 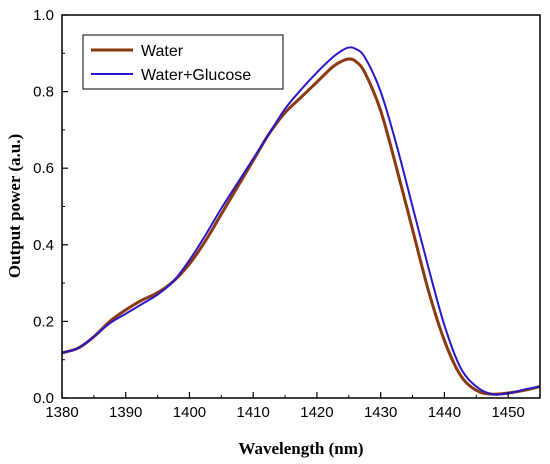 I want to click on x-tick-label: 1380, so click(x=61, y=412).